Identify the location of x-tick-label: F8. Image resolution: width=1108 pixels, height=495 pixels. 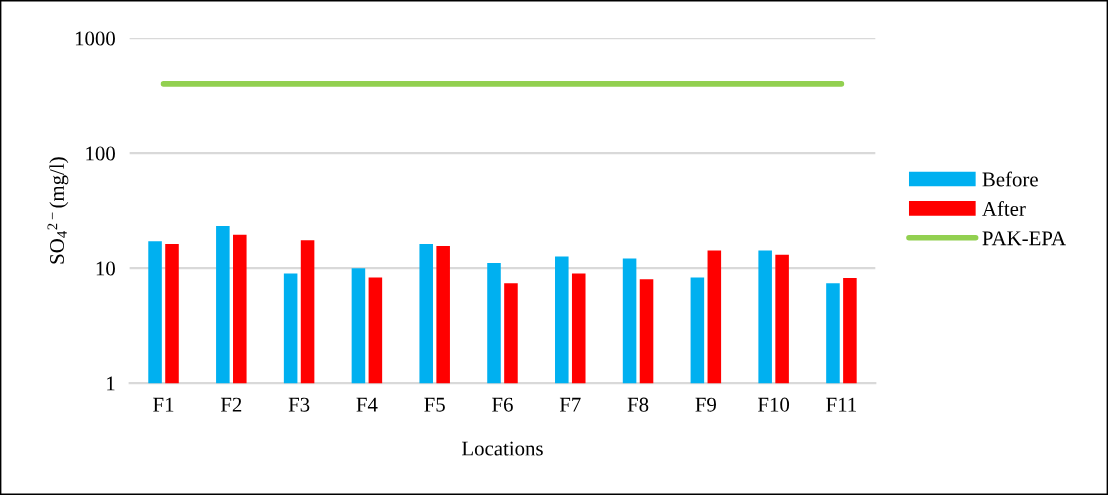
(638, 404).